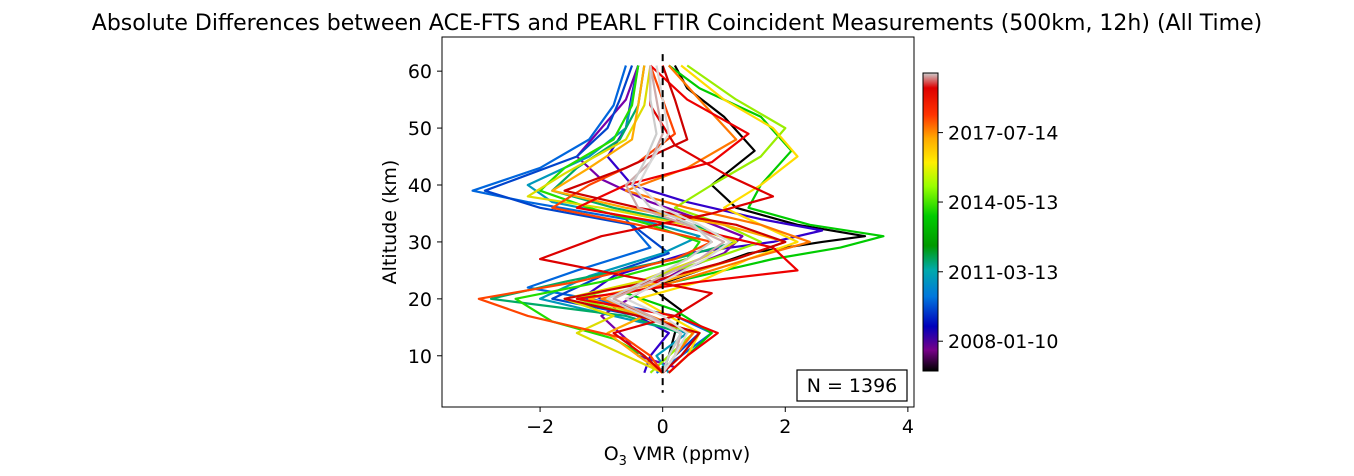  Describe the element at coordinates (1003, 203) in the screenshot. I see `colorbar-tick-label: 2014-05-13` at that location.